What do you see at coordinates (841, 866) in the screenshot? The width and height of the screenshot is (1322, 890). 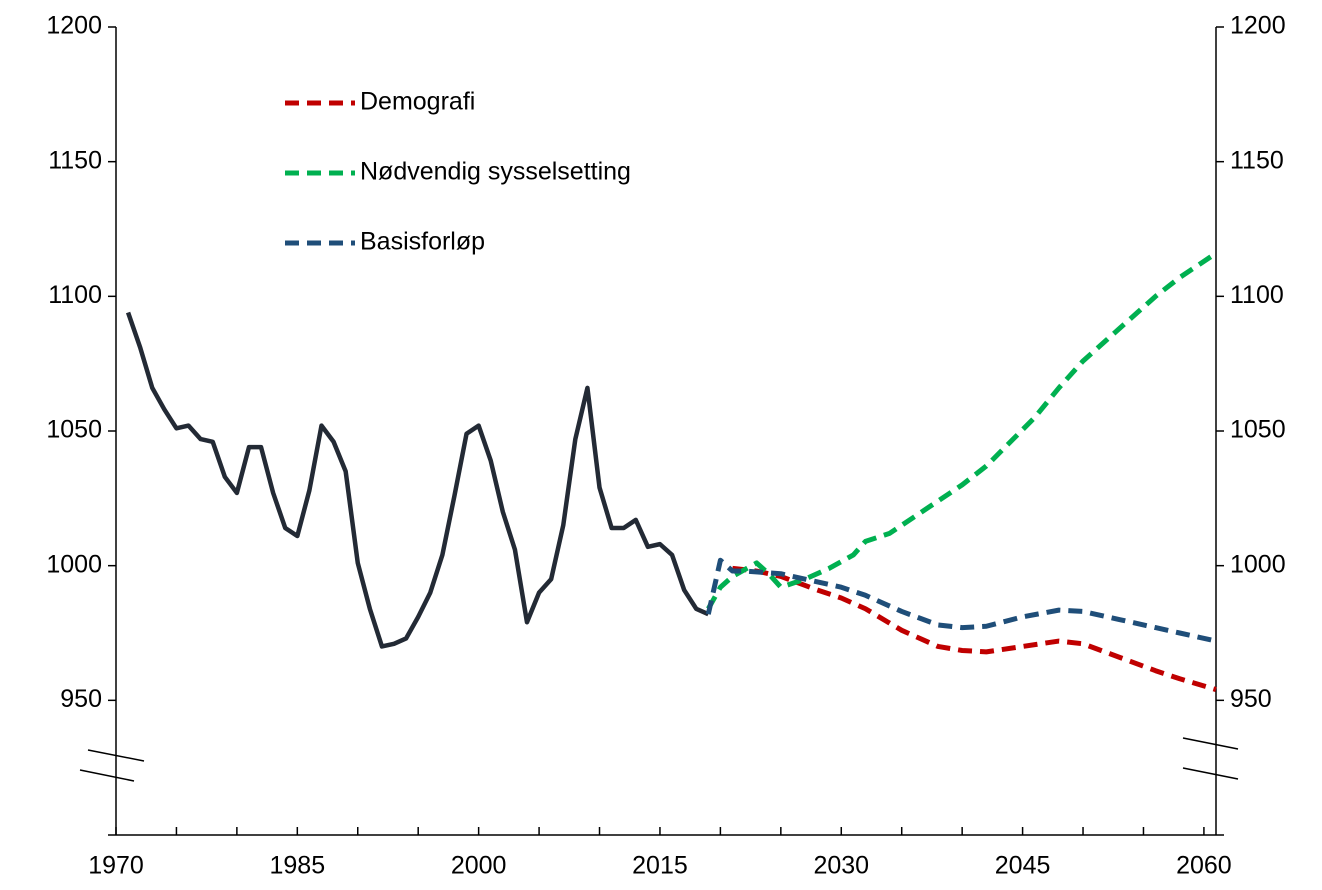 I see `x-tick-label: 2030` at bounding box center [841, 866].